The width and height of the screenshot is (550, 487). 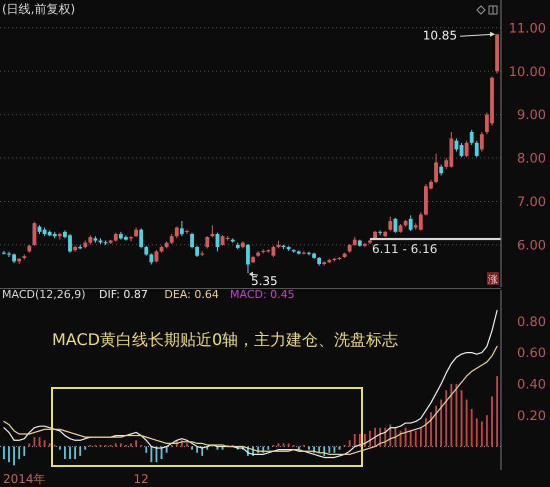 I want to click on annotation: 涨, so click(x=493, y=280).